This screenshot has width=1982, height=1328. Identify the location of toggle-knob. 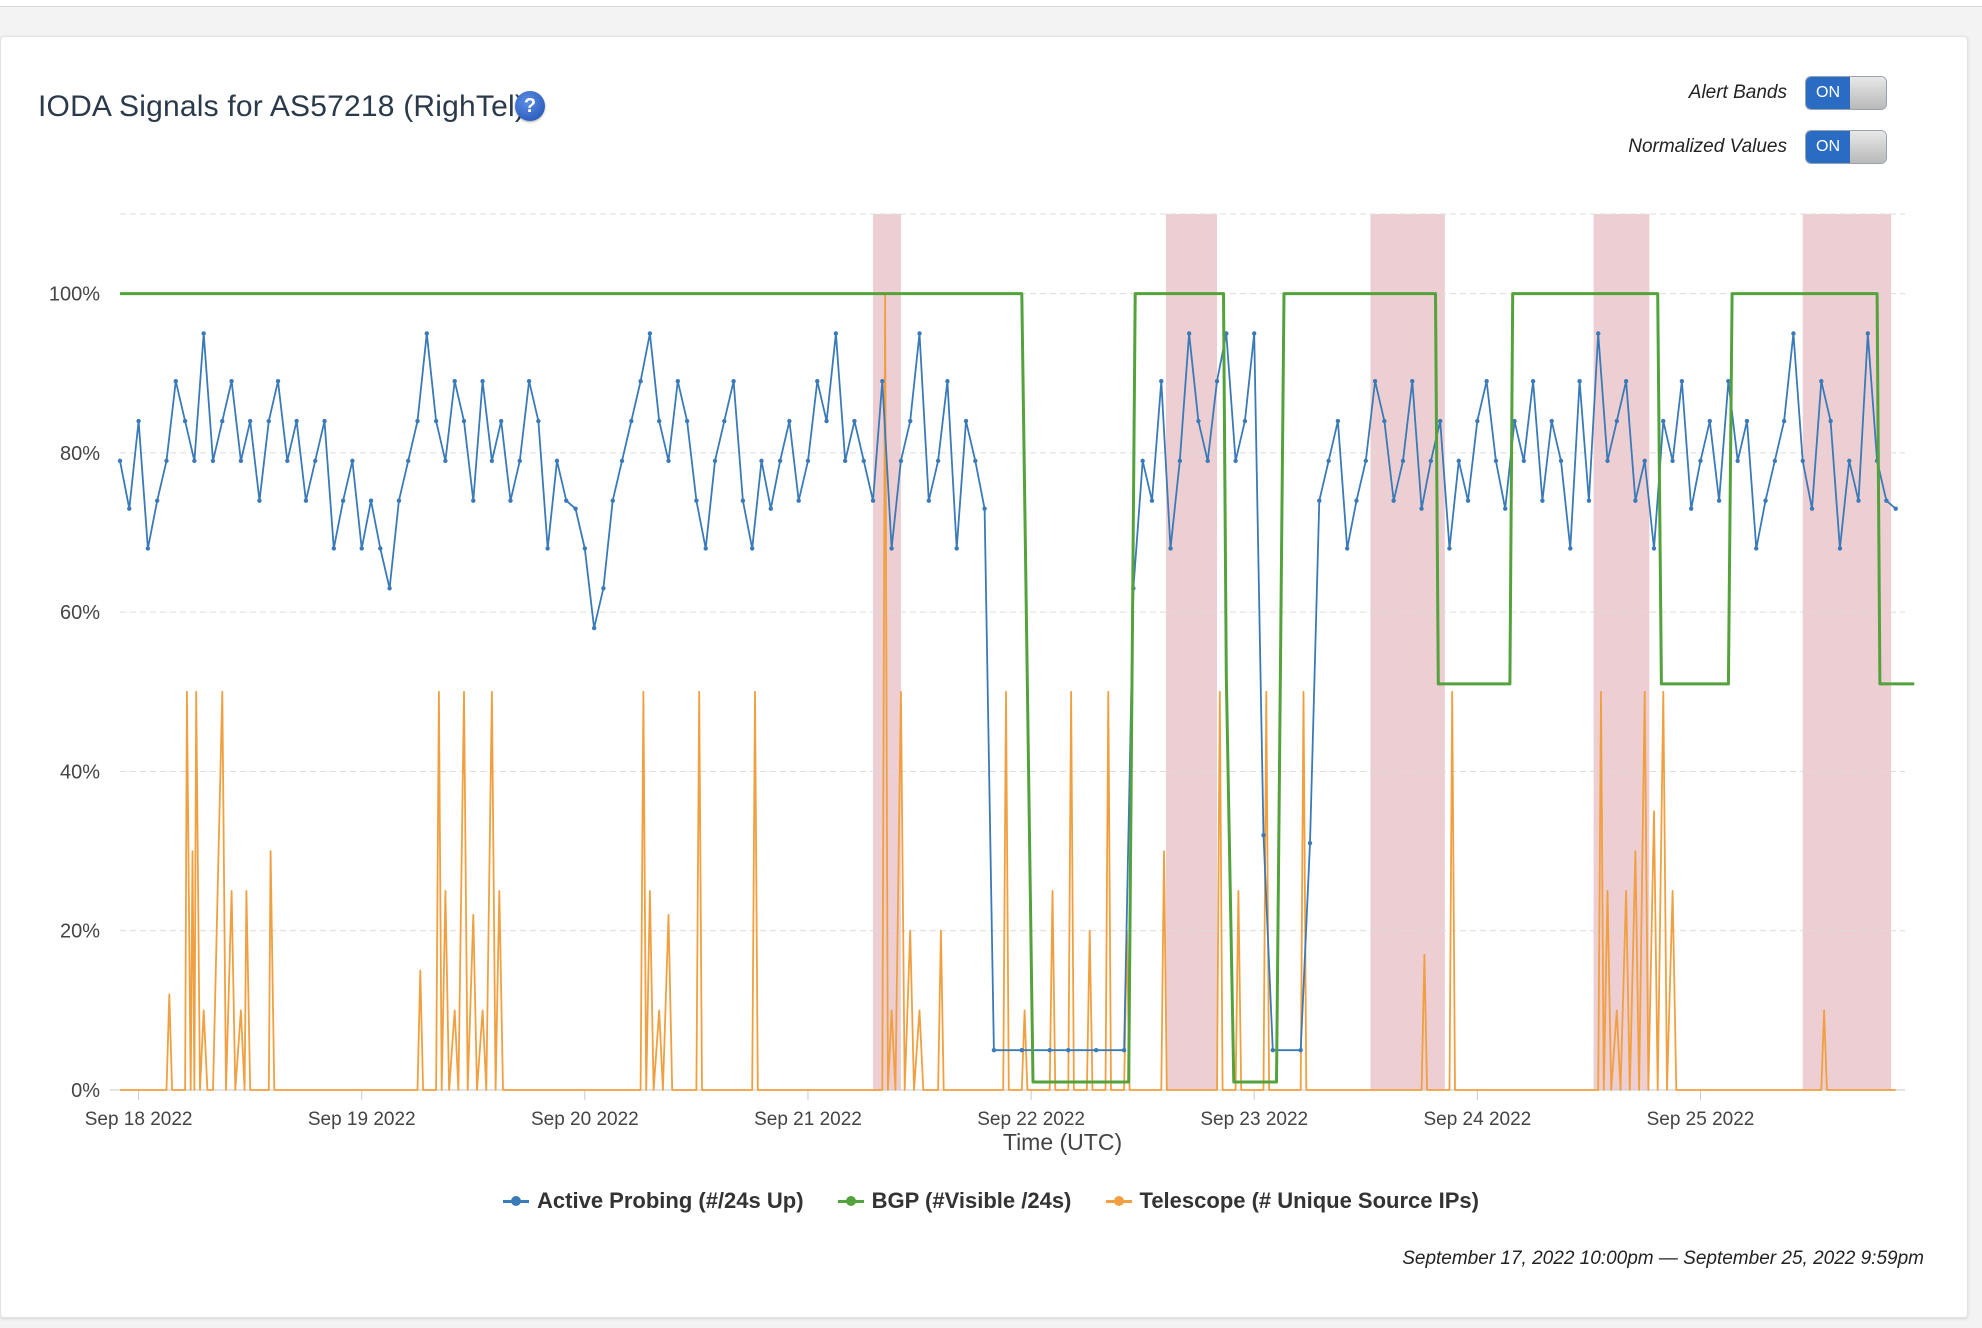
(1868, 147).